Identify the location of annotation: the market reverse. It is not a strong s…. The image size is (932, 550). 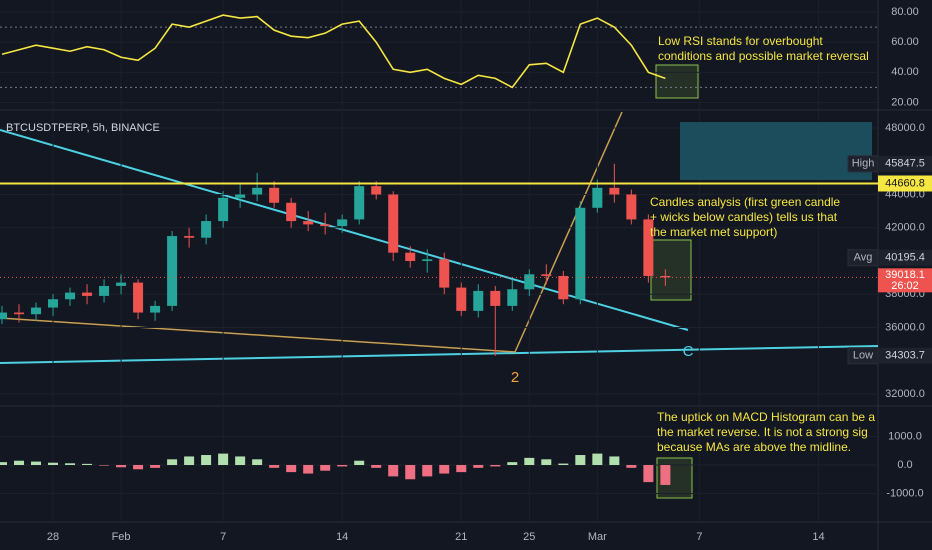
(762, 432).